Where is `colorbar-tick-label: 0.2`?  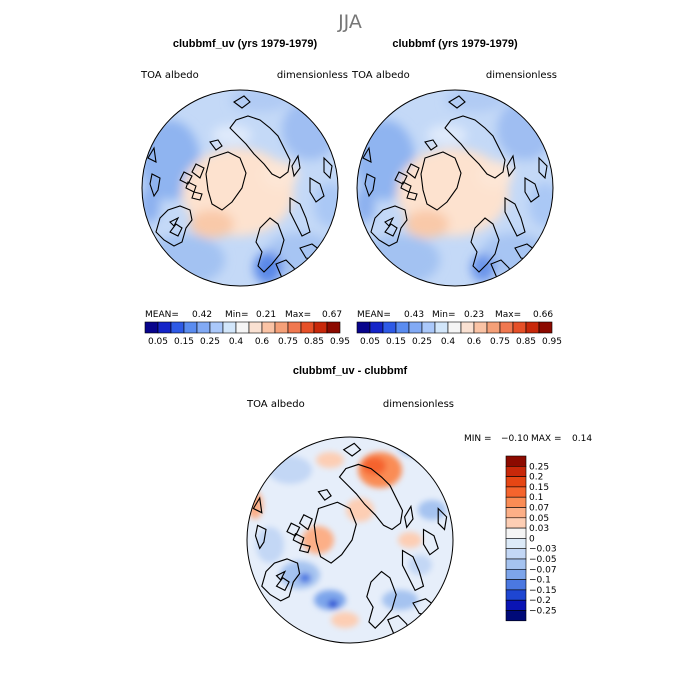 colorbar-tick-label: 0.2 is located at coordinates (536, 478).